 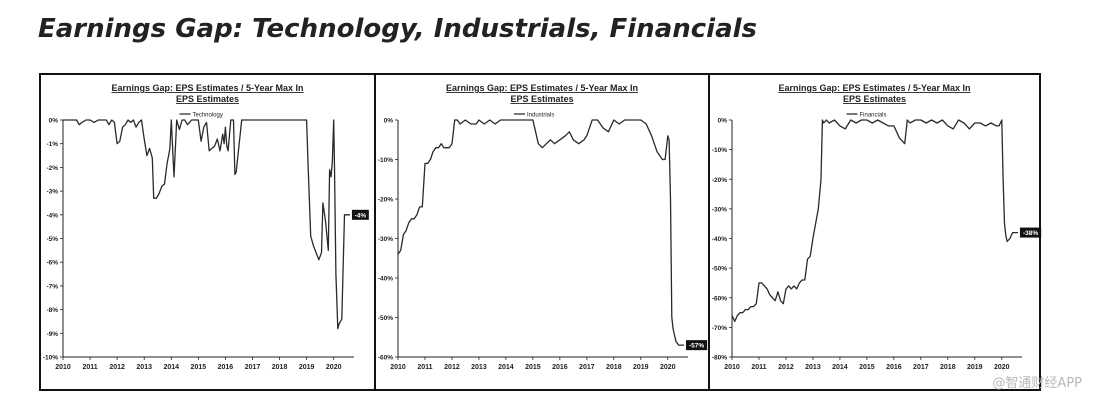 I want to click on y-tick-label: -8%, so click(x=52, y=310).